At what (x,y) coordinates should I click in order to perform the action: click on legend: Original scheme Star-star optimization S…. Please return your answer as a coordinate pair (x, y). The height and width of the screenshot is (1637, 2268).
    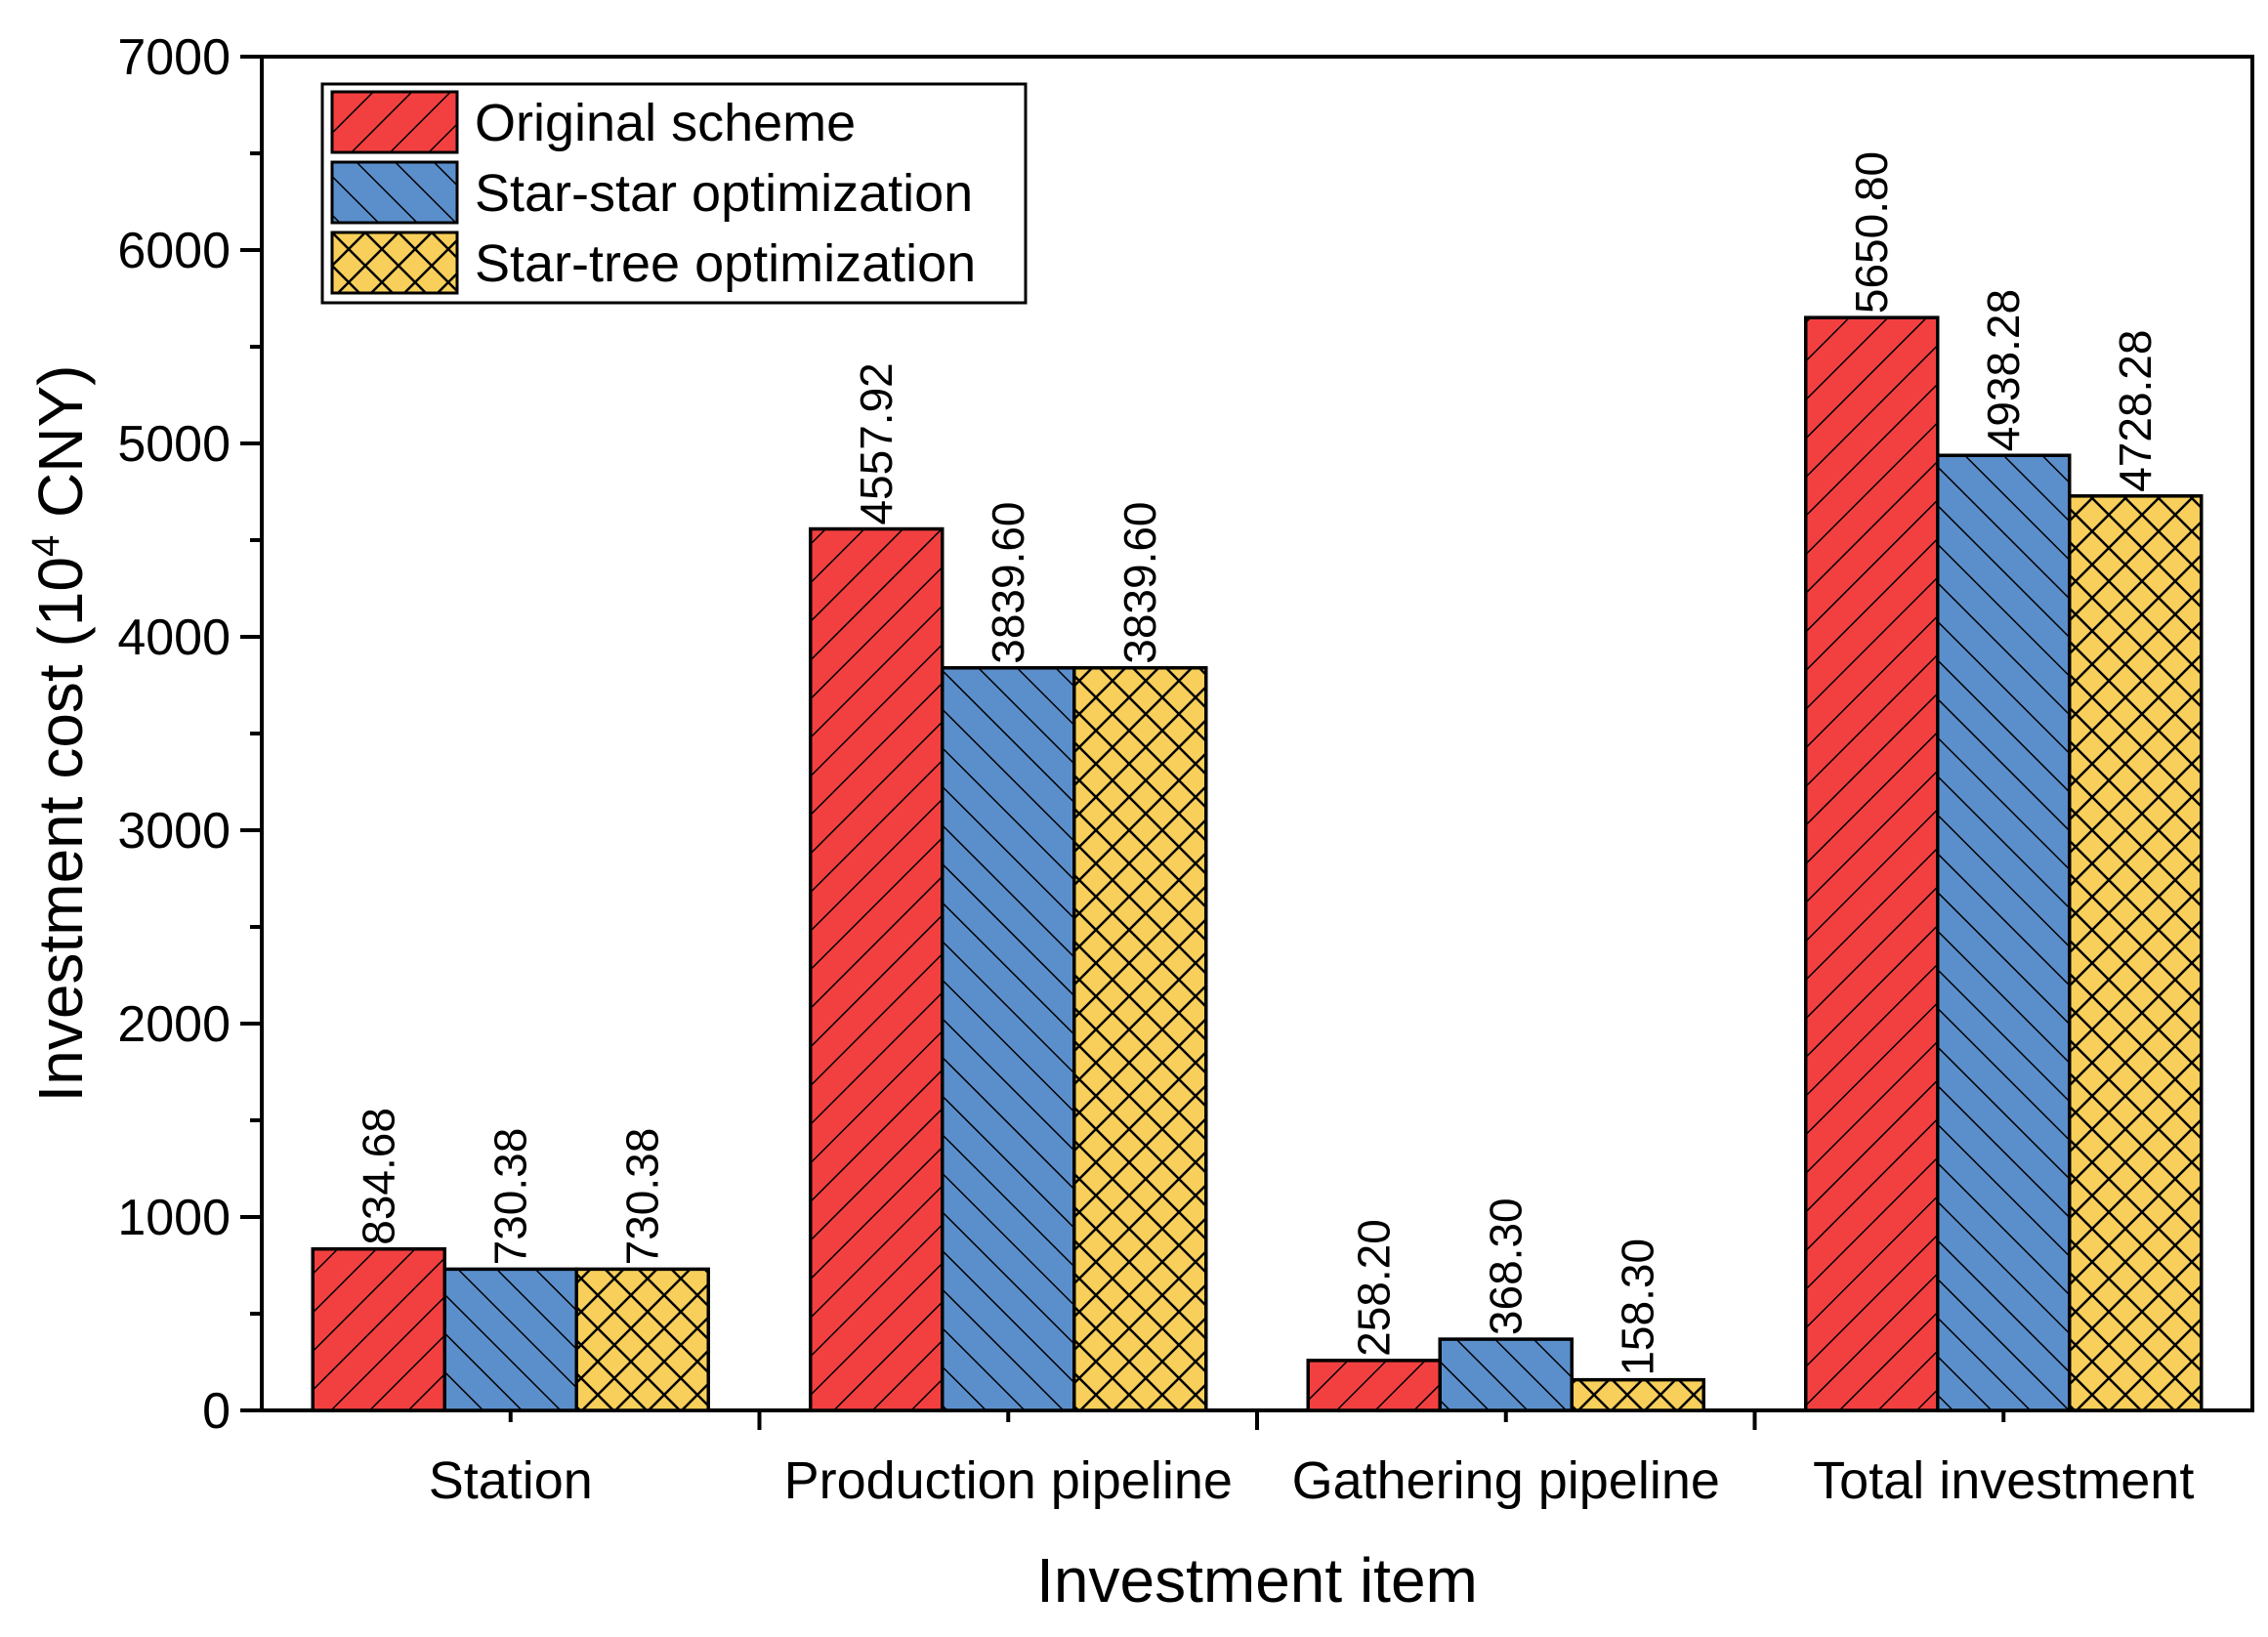
    Looking at the image, I should click on (674, 193).